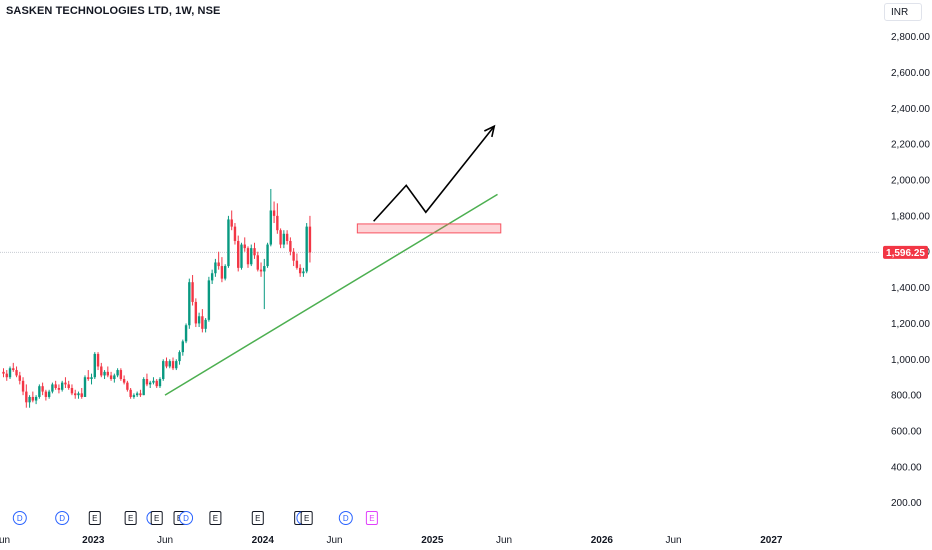 This screenshot has width=932, height=550. Describe the element at coordinates (195, 518) in the screenshot. I see `events-layer: DDEEDEEDEEEDEDE` at that location.